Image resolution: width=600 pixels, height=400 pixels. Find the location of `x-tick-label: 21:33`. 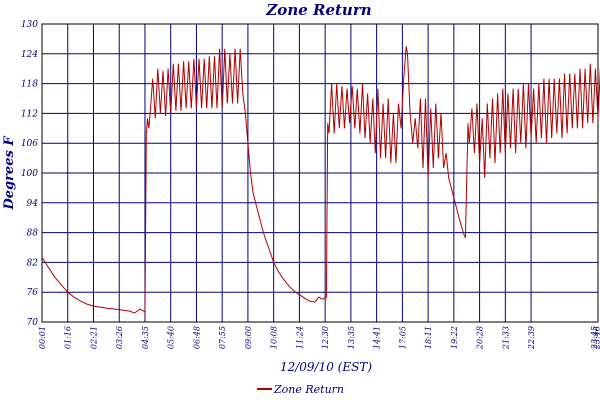

x-tick-label: 21:33 is located at coordinates (505, 338).